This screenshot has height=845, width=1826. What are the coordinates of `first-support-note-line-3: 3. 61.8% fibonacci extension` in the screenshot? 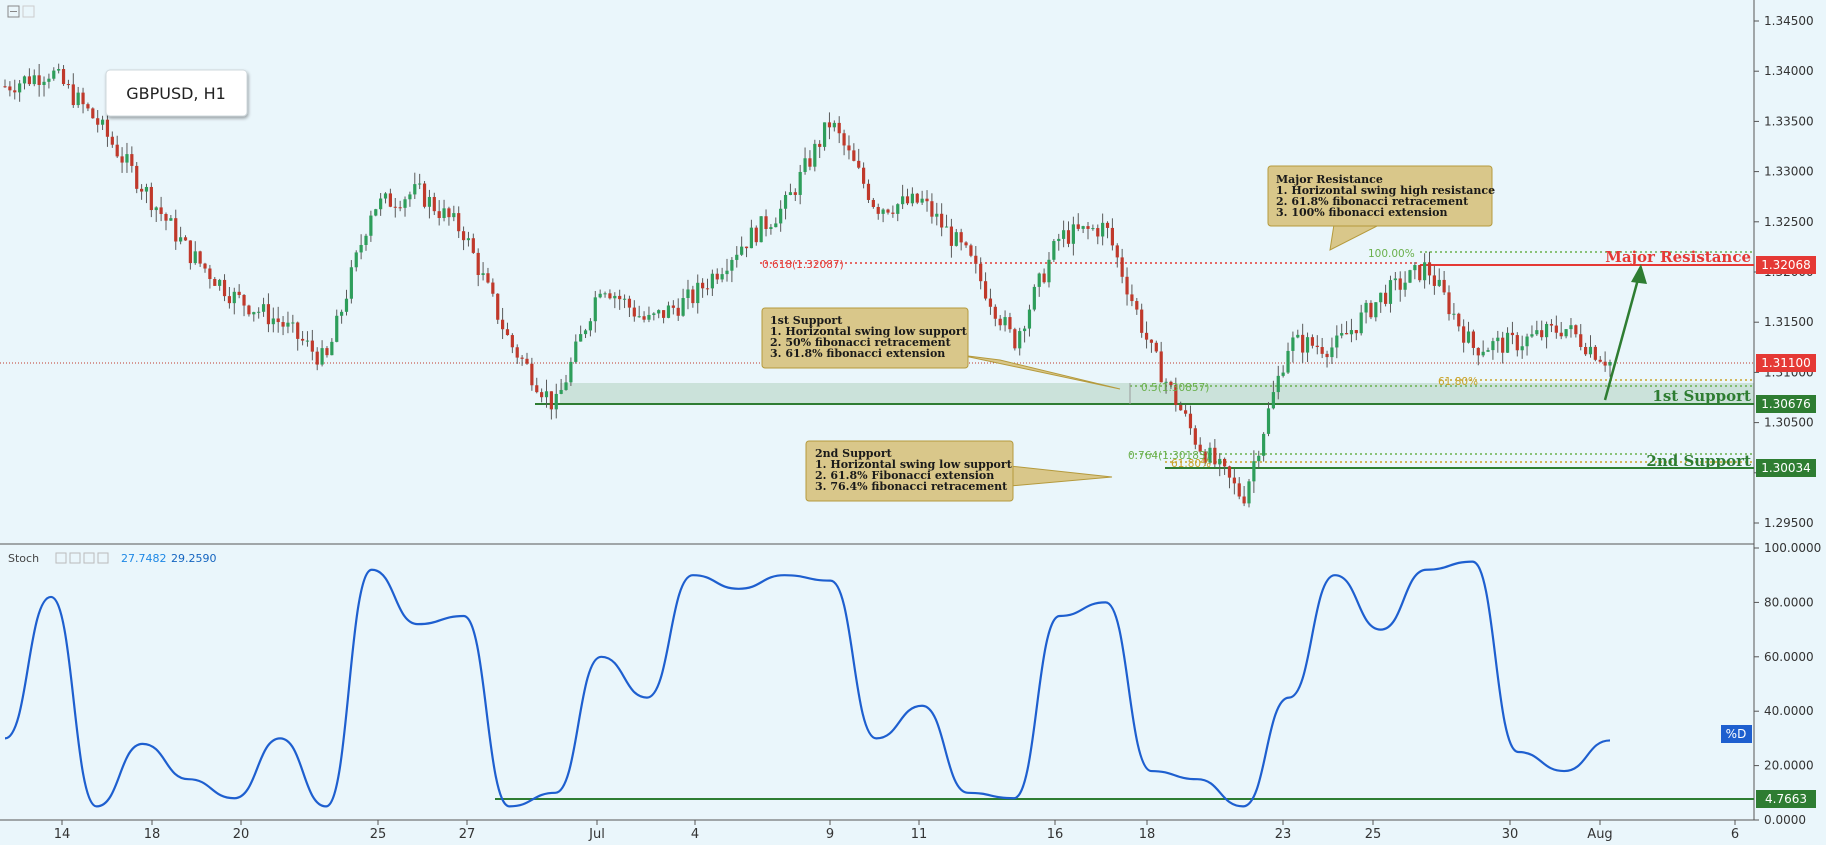 It's located at (857, 353).